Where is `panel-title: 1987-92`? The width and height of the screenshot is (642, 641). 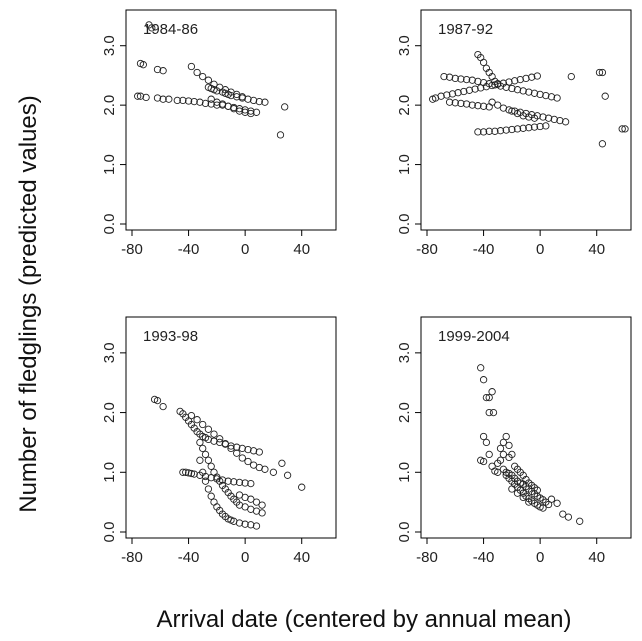 panel-title: 1987-92 is located at coordinates (465, 29).